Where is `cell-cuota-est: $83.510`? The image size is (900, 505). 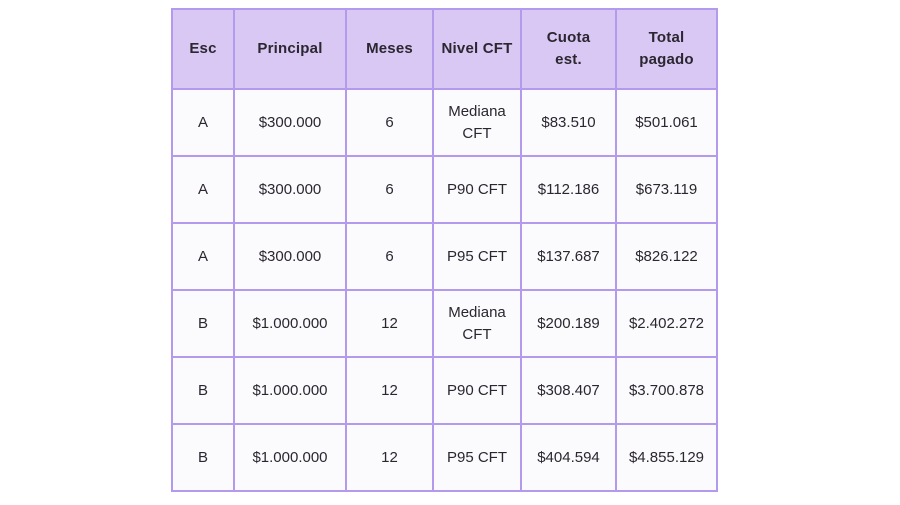
cell-cuota-est: $83.510 is located at coordinates (568, 122).